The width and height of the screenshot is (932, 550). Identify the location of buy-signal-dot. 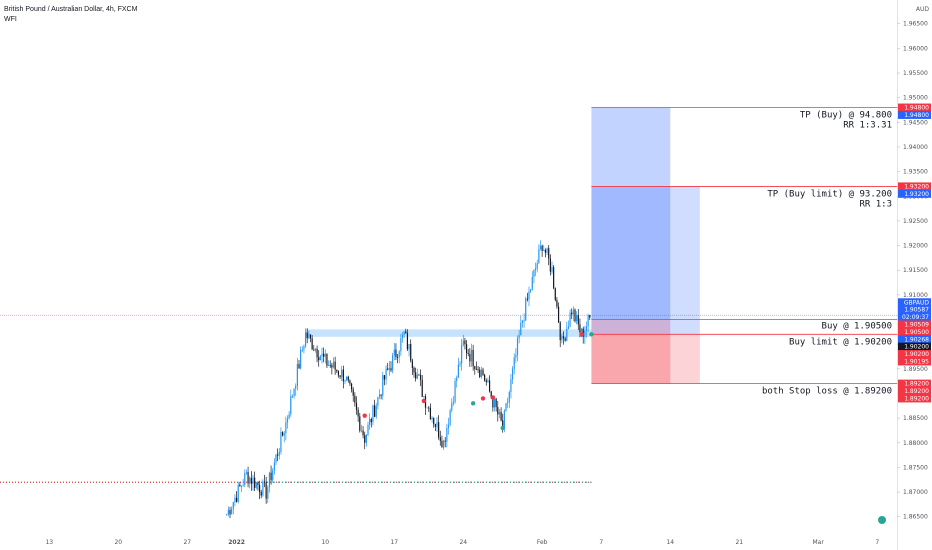
(591, 334).